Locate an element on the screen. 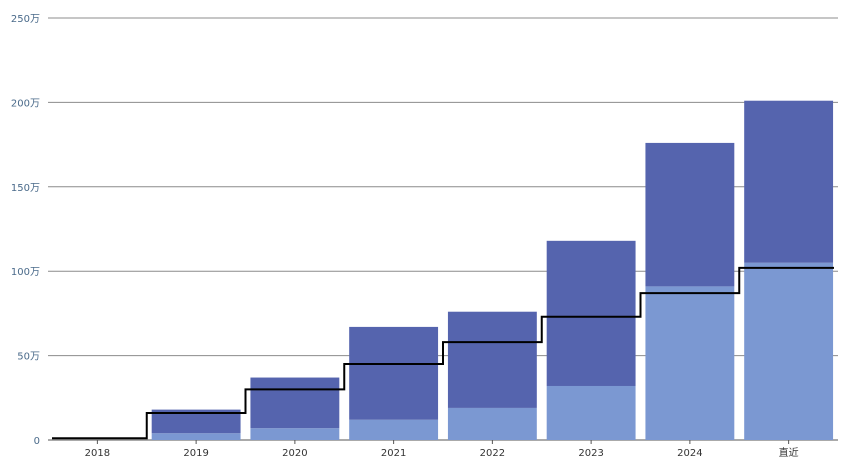 Image resolution: width=844 pixels, height=458 pixels. x-tick-label: 2021 is located at coordinates (393, 453).